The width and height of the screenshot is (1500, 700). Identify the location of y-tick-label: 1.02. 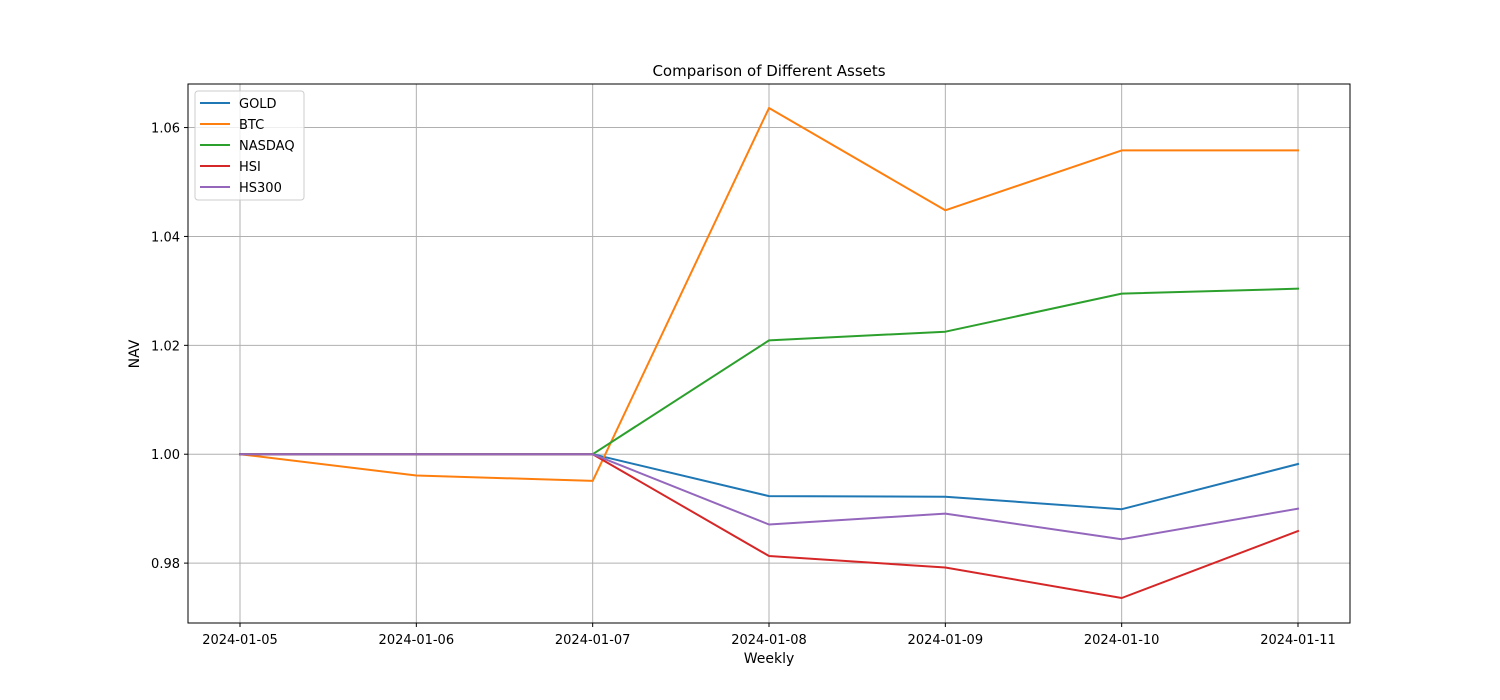
(165, 346).